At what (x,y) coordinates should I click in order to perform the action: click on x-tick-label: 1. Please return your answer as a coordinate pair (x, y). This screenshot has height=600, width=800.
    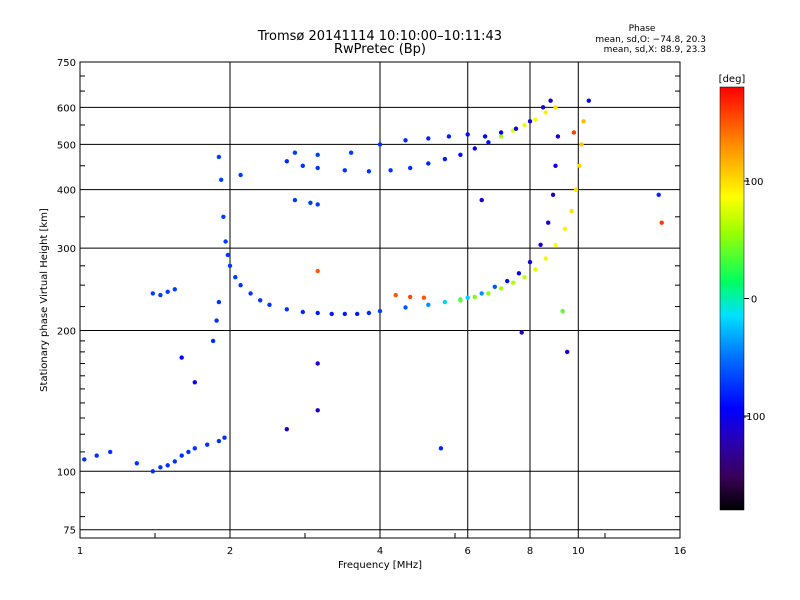
    Looking at the image, I should click on (80, 551).